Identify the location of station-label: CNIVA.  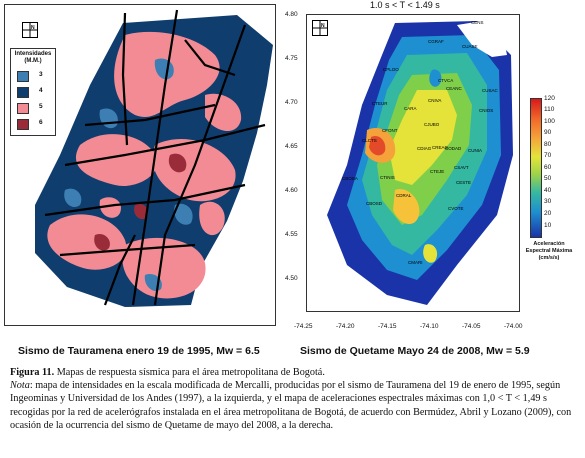
(435, 100).